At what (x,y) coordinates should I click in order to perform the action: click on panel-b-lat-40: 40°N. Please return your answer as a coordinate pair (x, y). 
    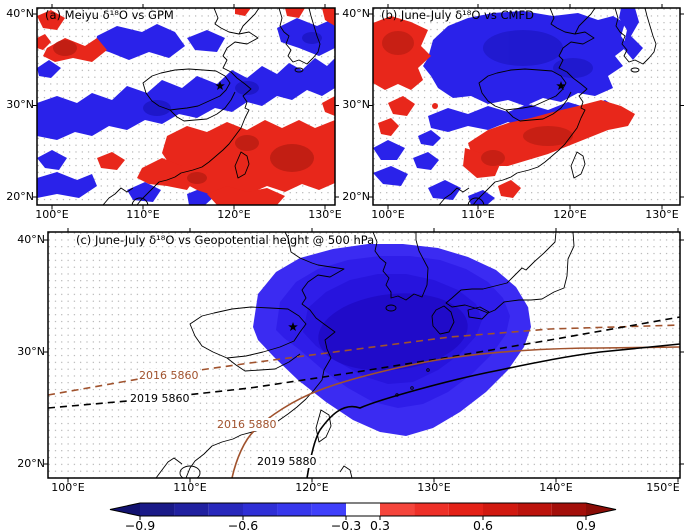
    Looking at the image, I should click on (356, 13).